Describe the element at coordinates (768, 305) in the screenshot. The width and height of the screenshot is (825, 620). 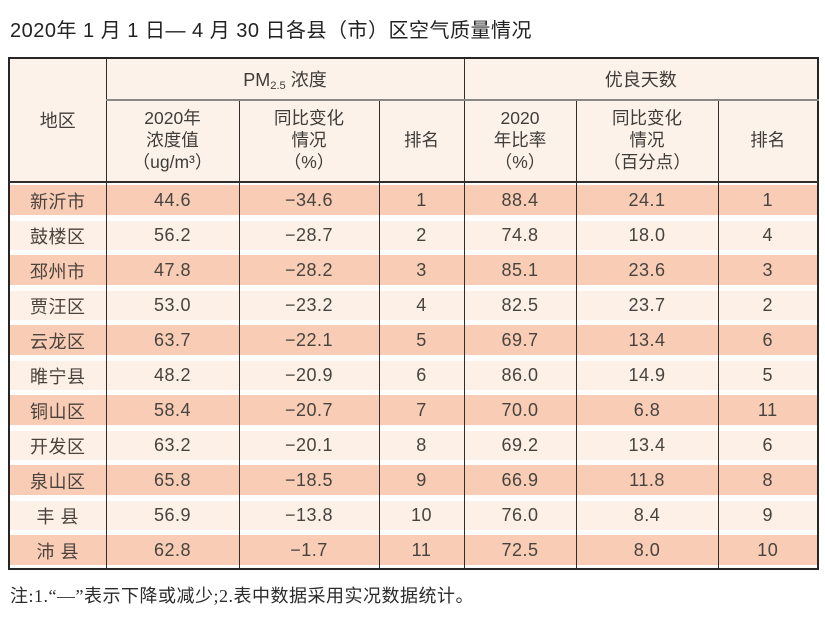
I see `rate-rank-cell: 2` at that location.